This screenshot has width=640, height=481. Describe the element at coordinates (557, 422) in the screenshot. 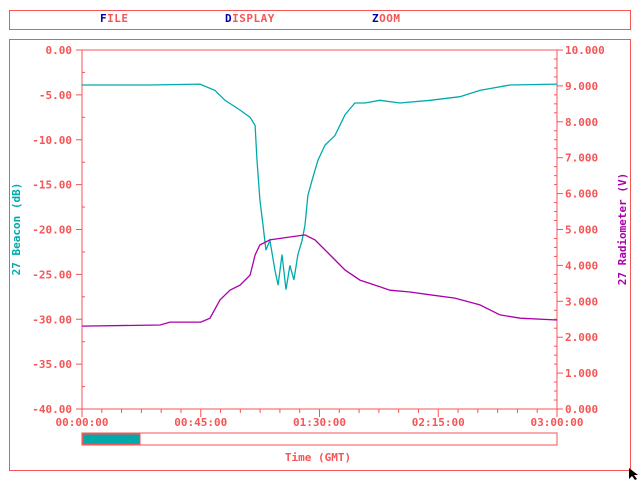

I see `x-tick-label: 03:00:00` at that location.